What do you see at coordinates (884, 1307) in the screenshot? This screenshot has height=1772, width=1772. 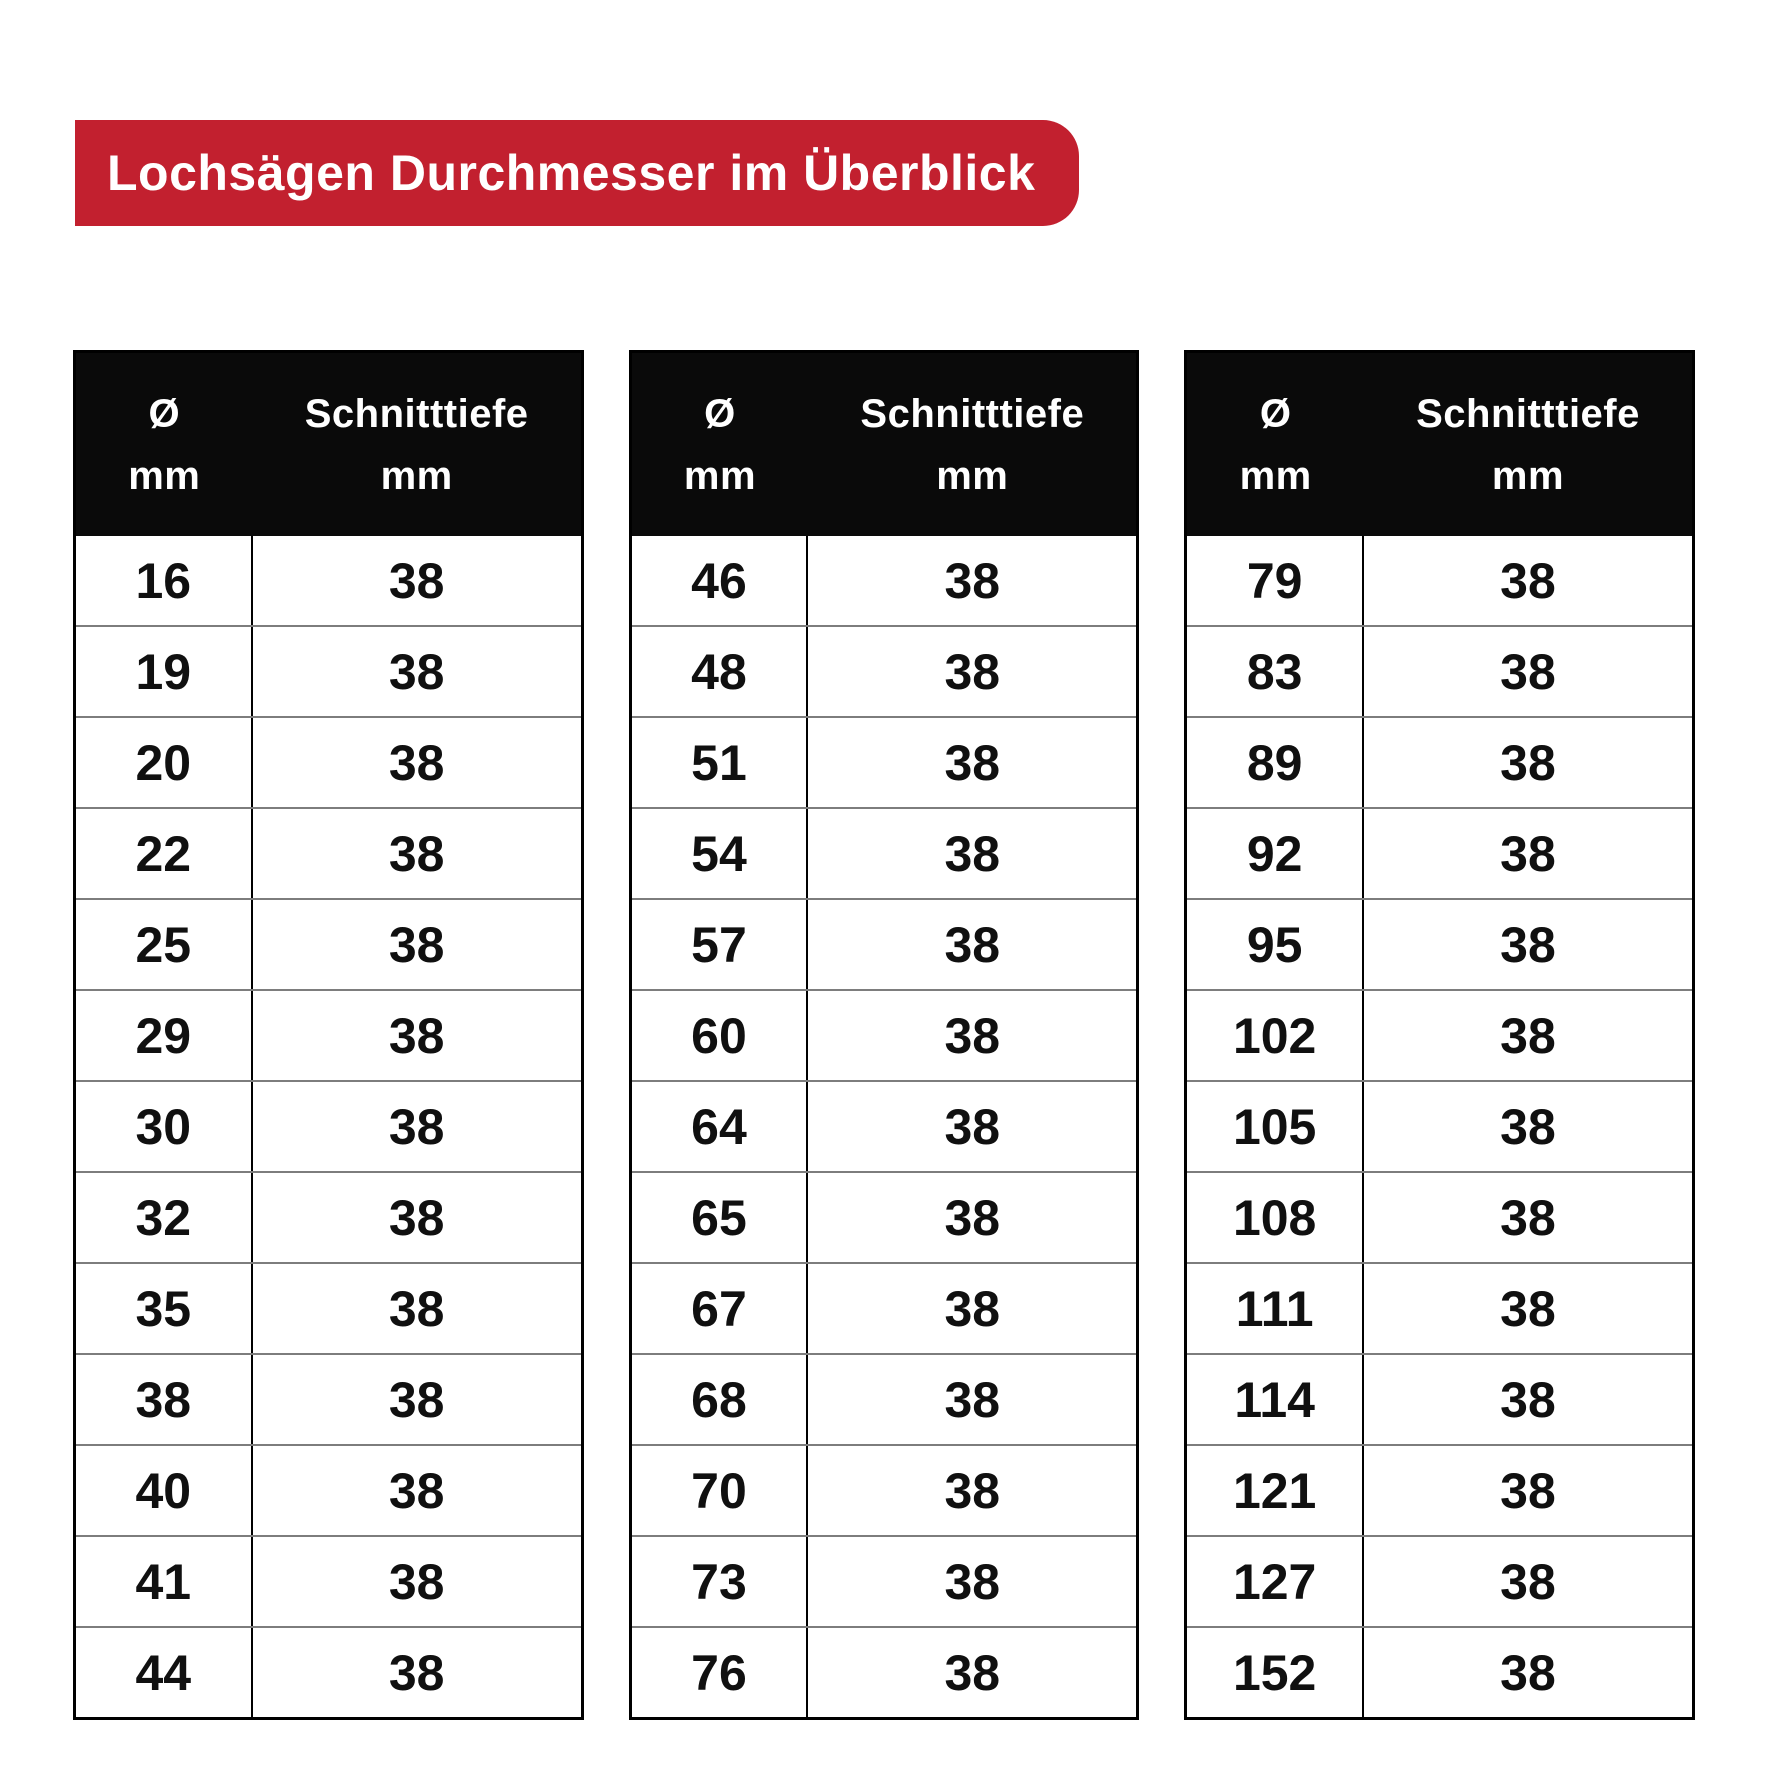 I see `table-row: 67 38` at bounding box center [884, 1307].